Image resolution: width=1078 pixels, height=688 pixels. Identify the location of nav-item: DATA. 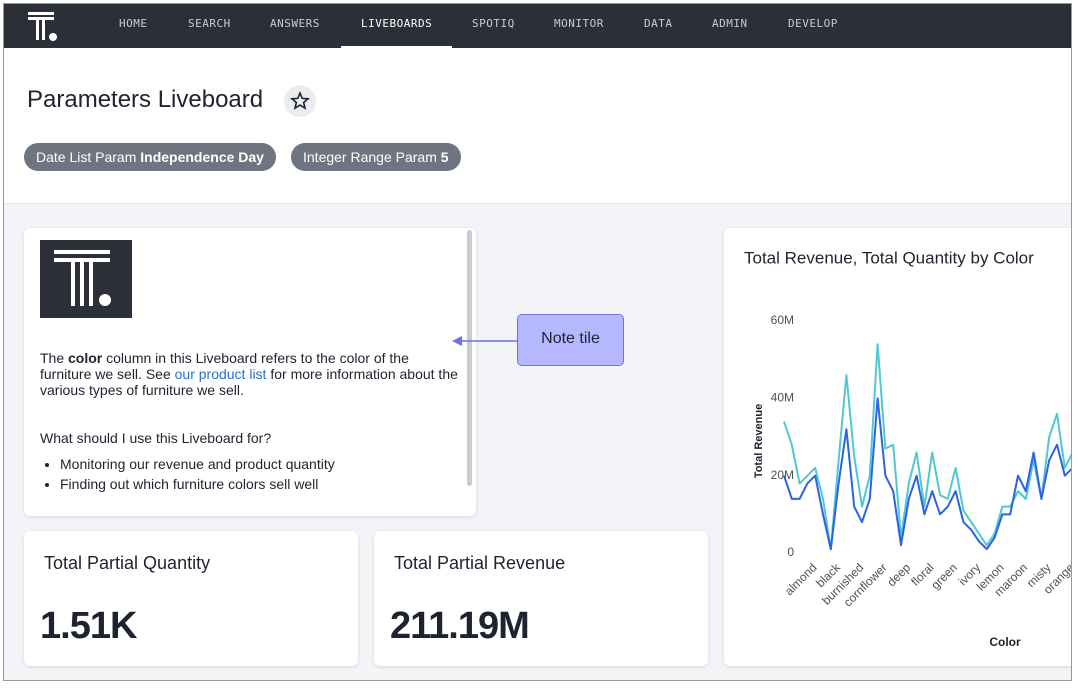
(658, 23).